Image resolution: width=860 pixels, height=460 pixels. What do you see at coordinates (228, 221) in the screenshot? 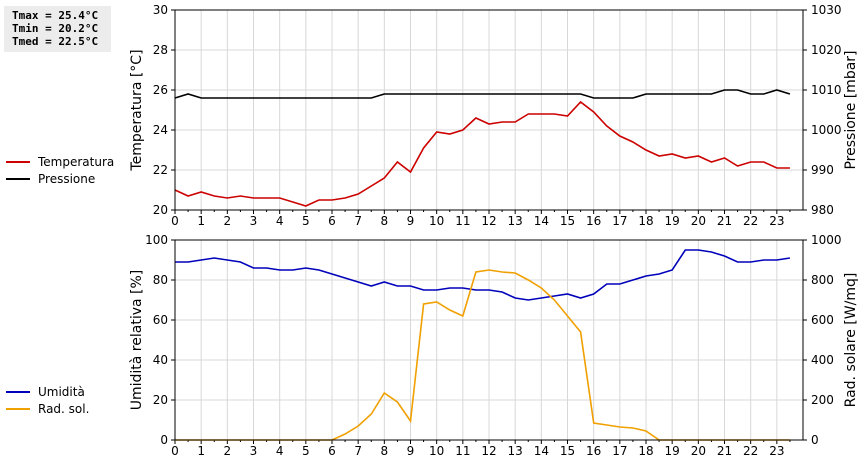
I see `chart1-xtick-label: 2` at bounding box center [228, 221].